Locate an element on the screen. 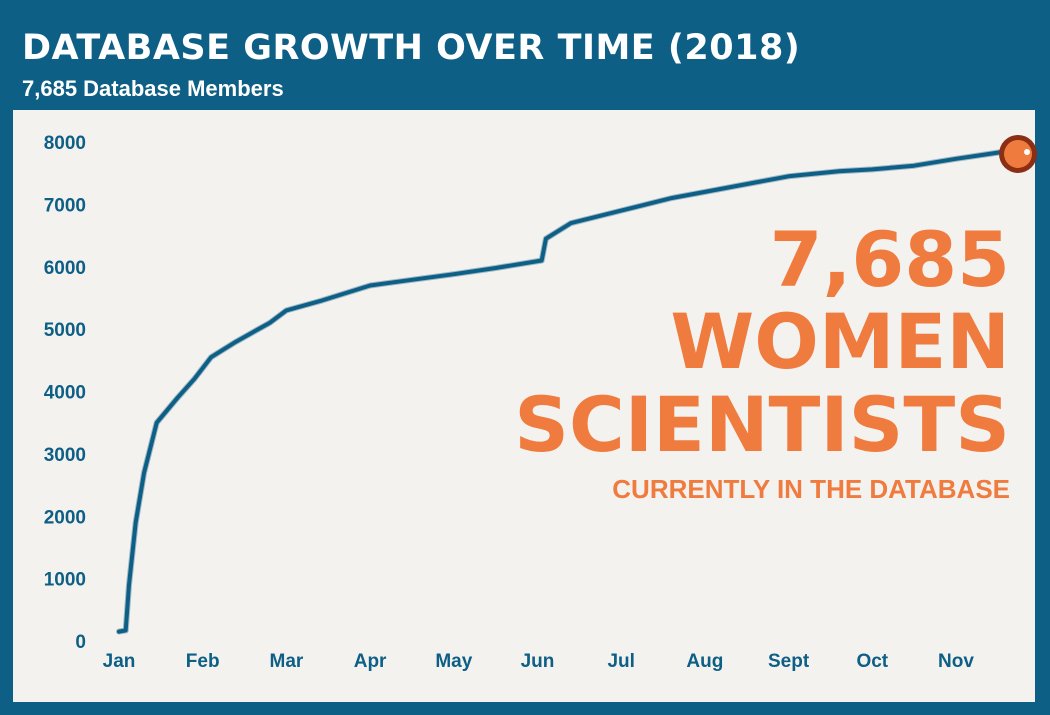  x-tick-label: Mar is located at coordinates (287, 661).